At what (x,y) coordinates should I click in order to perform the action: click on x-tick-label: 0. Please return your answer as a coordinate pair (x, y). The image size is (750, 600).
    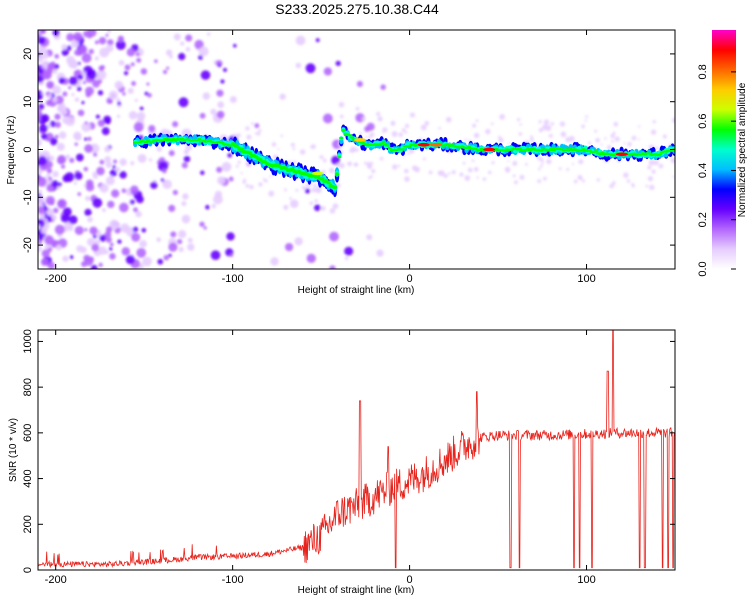
    Looking at the image, I should click on (410, 279).